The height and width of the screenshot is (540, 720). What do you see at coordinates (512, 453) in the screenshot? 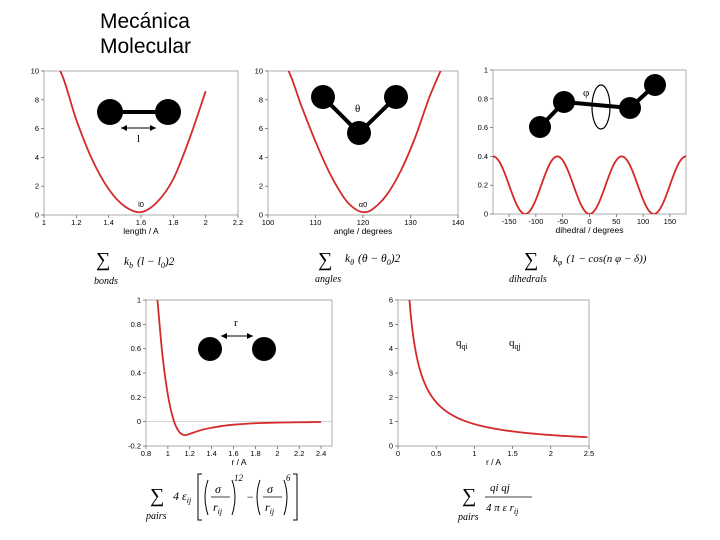
I see `x-tick-label: 1.5` at bounding box center [512, 453].